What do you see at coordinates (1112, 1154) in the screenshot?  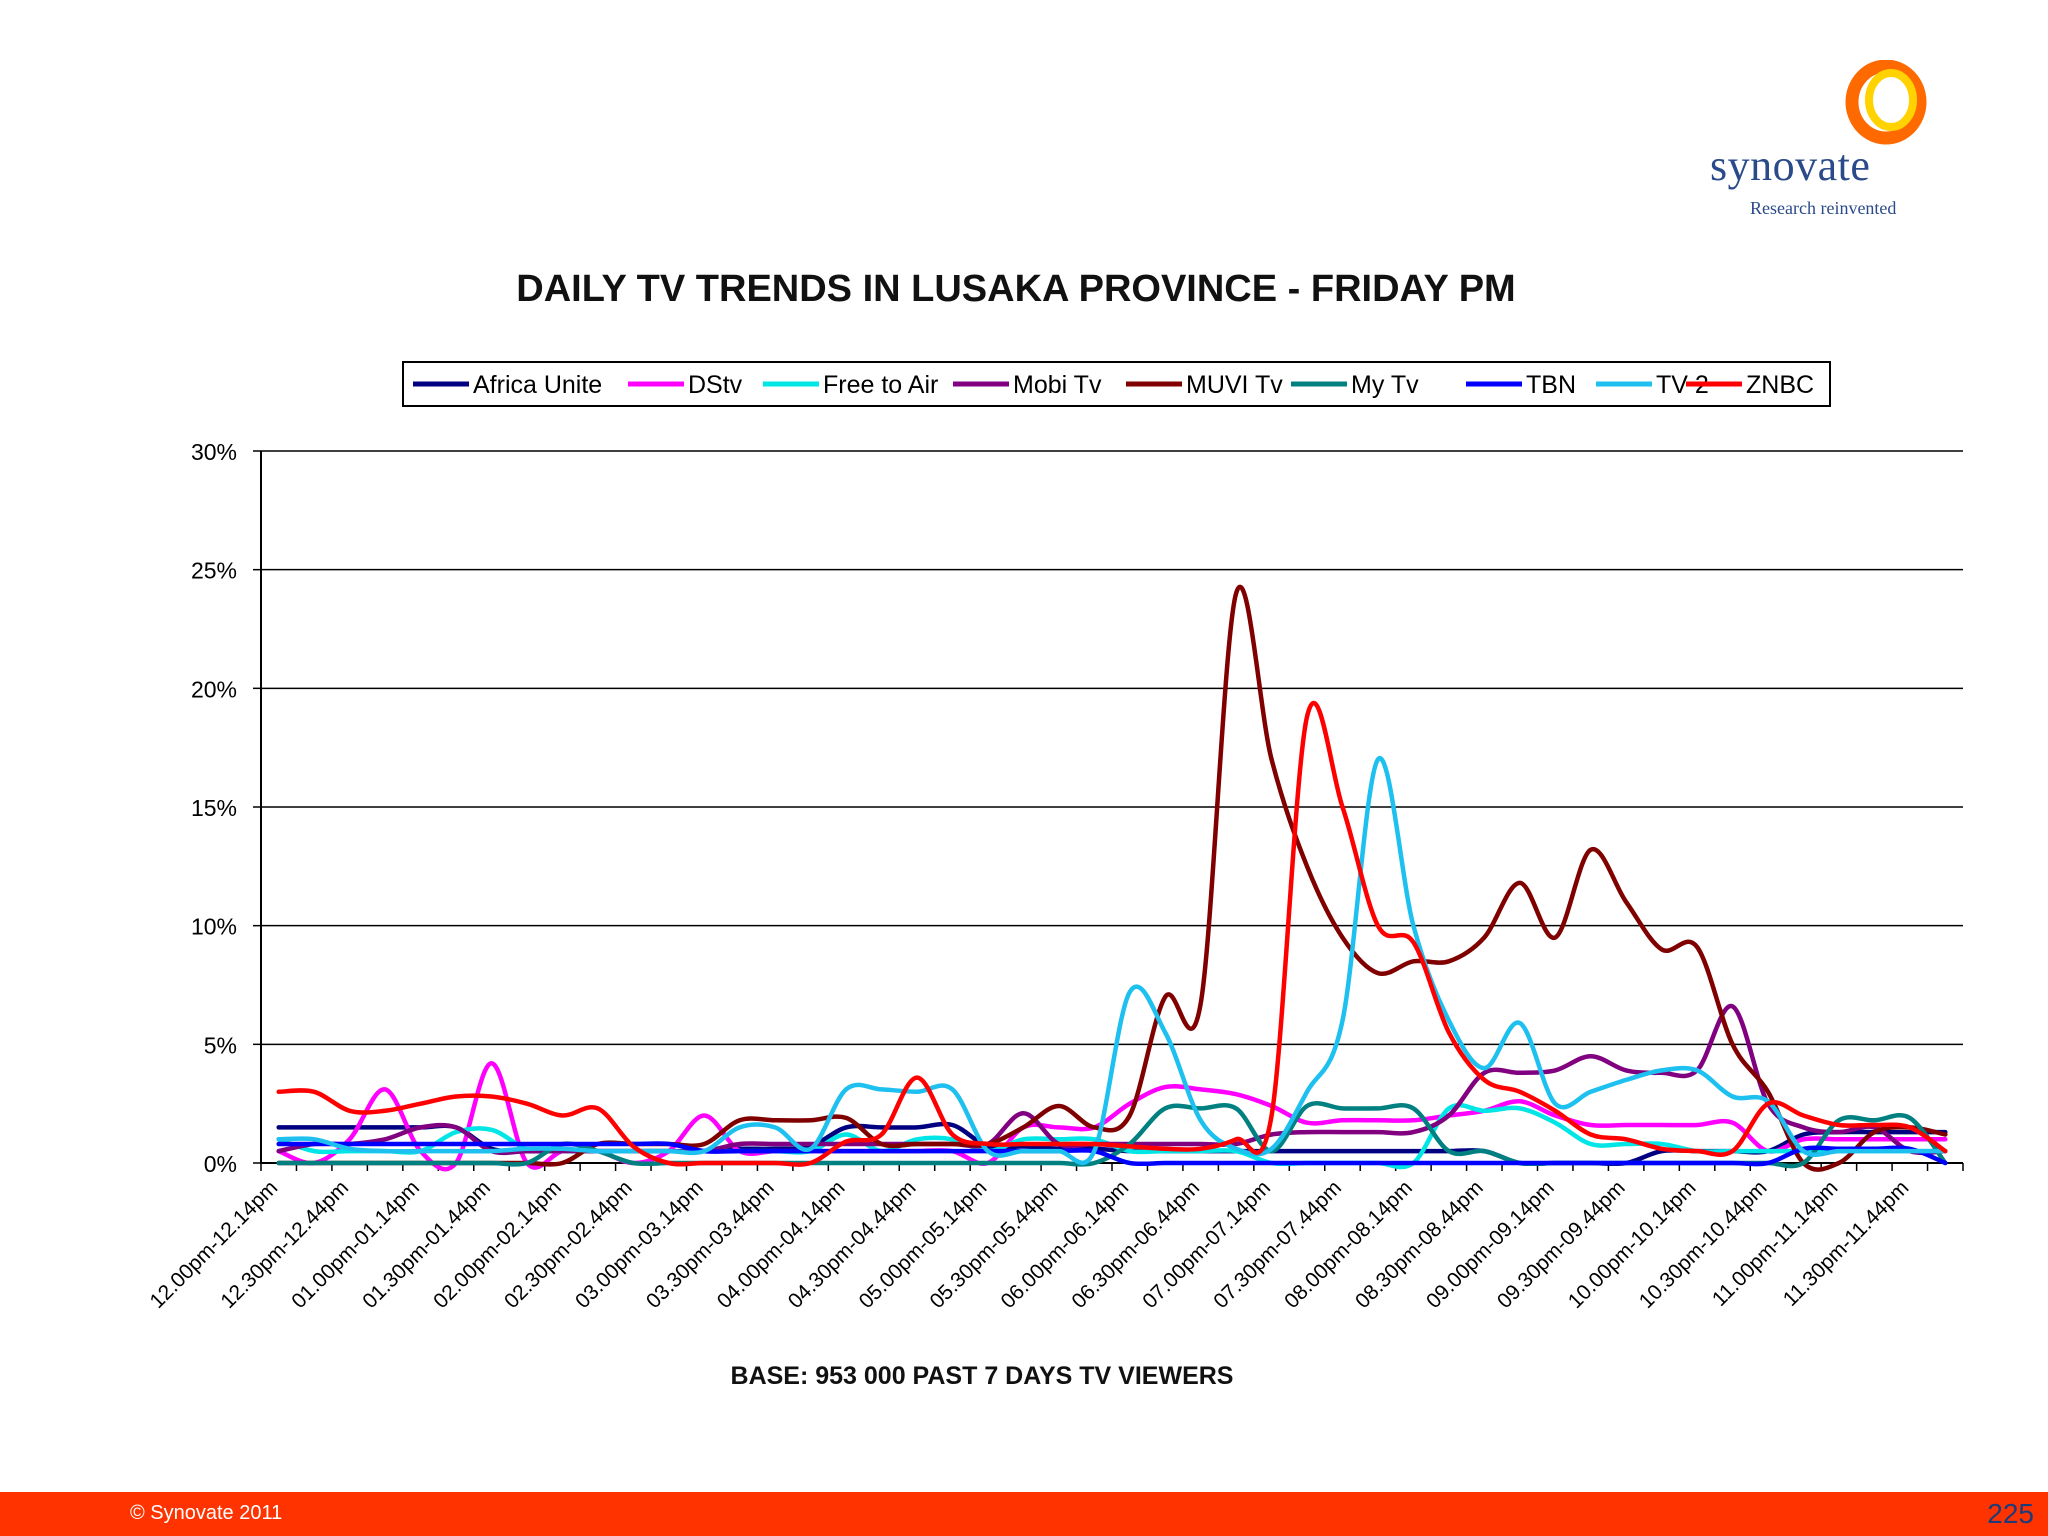 I see `series-line-tbn` at bounding box center [1112, 1154].